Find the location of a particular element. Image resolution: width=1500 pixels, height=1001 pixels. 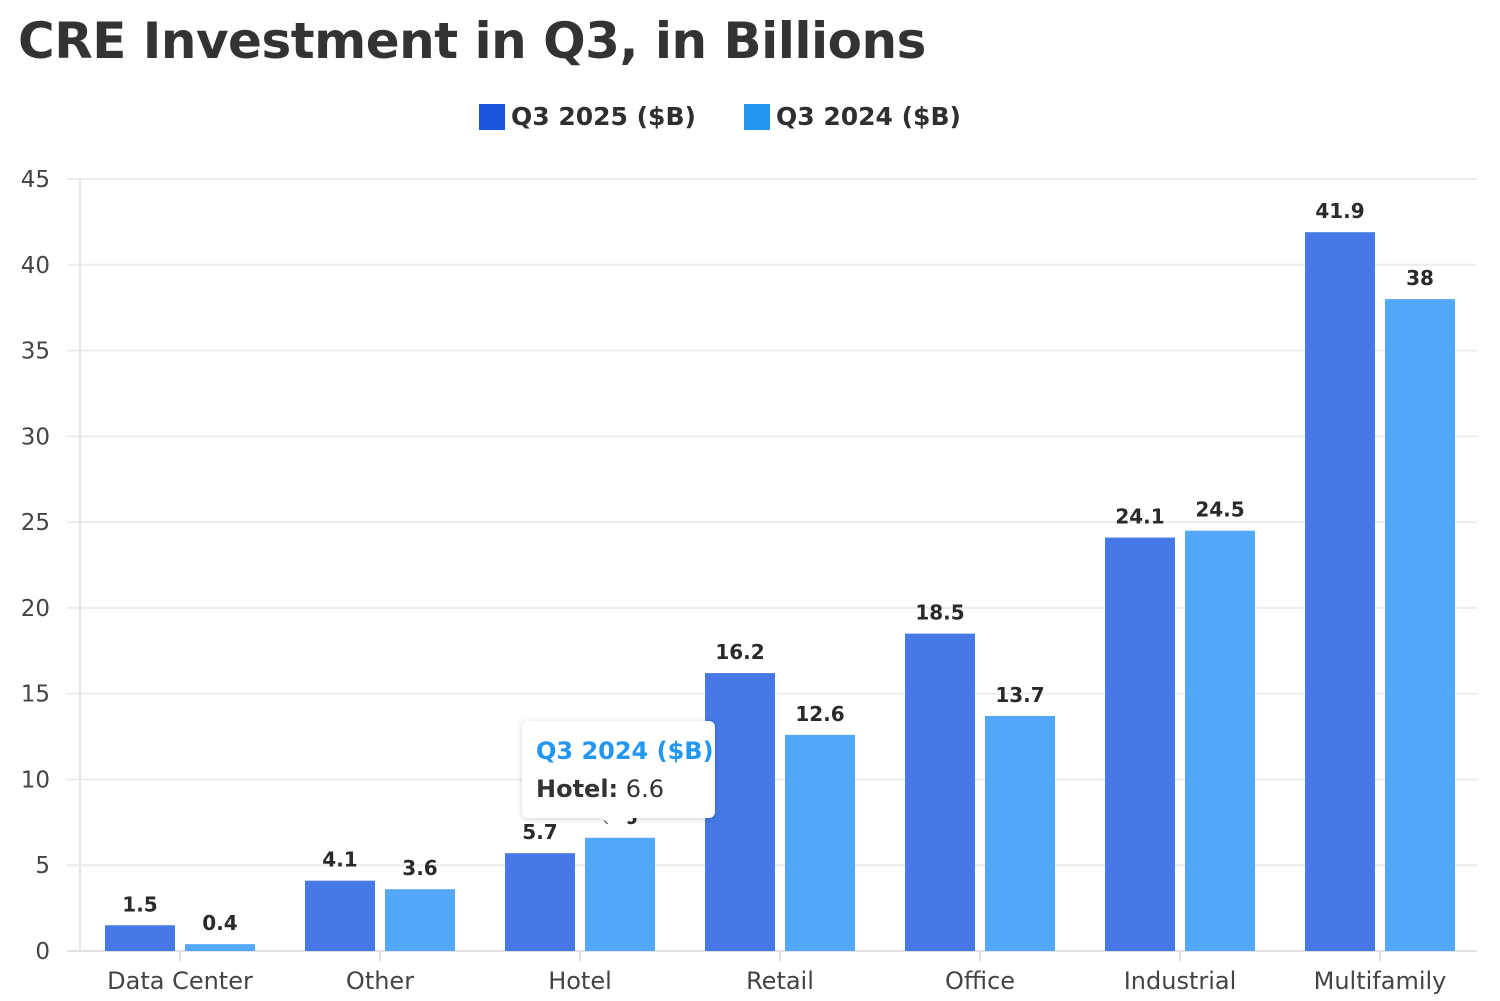

bar-q3-2025-industrial is located at coordinates (1140, 744).